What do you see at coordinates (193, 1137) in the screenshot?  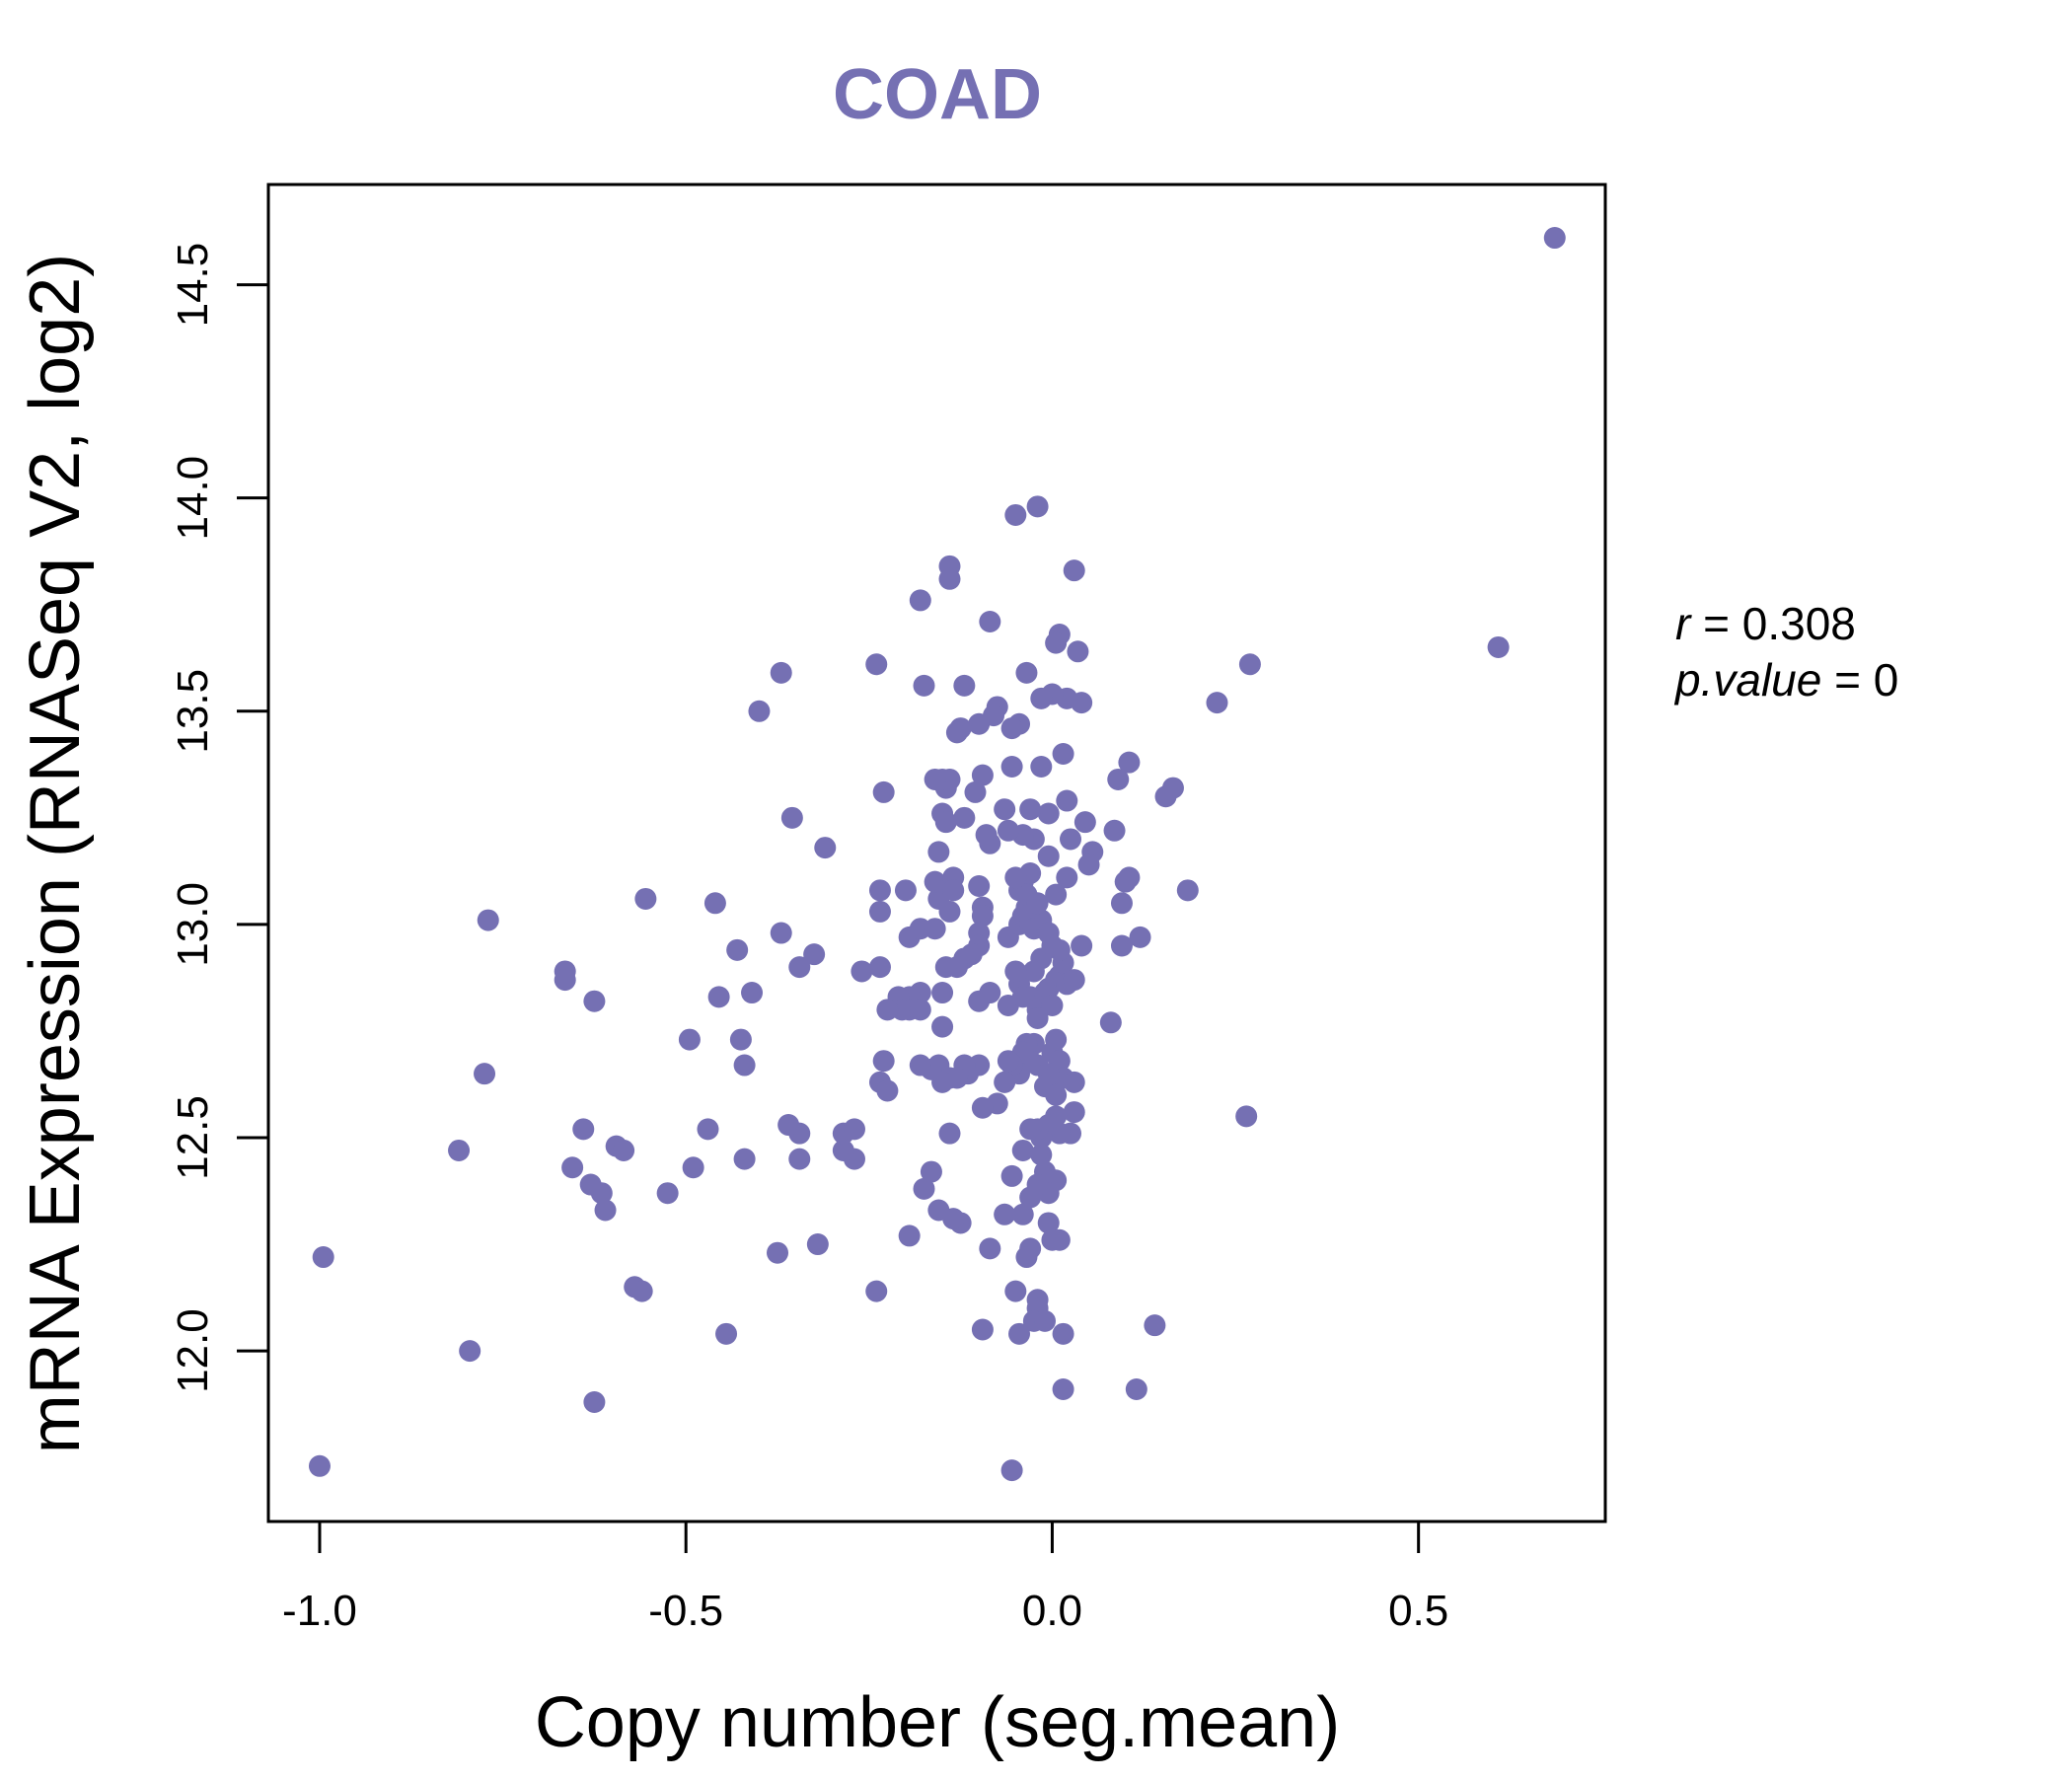 I see `y-tick-label: 12.5` at bounding box center [193, 1137].